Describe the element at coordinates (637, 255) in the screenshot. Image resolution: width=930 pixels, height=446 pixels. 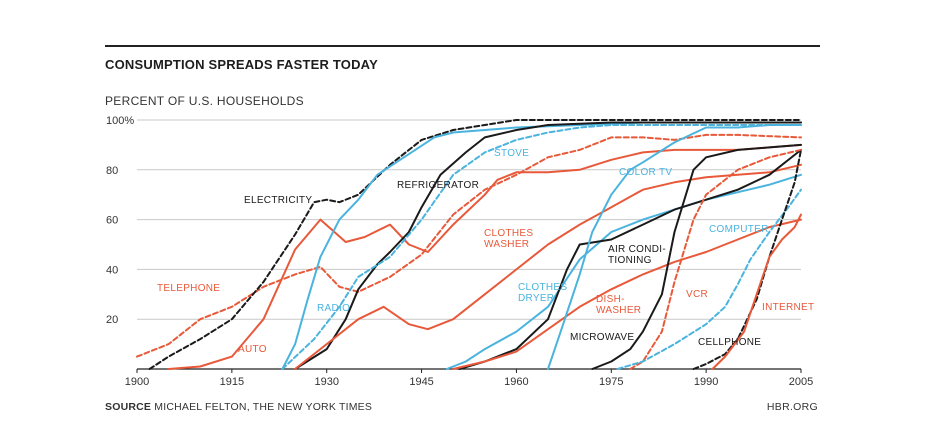
I see `series-label-air-conditioning: AIR CONDI-TIONING` at that location.